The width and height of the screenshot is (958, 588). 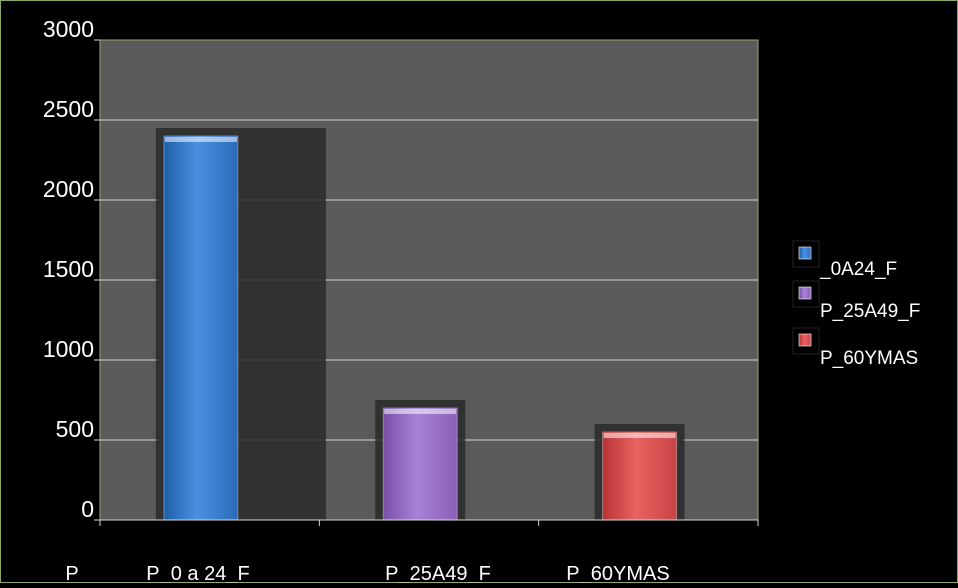 What do you see at coordinates (412, 552) in the screenshot?
I see `x-axis: P P_0 a 24_F P_25A49_F P_60YMAS` at bounding box center [412, 552].